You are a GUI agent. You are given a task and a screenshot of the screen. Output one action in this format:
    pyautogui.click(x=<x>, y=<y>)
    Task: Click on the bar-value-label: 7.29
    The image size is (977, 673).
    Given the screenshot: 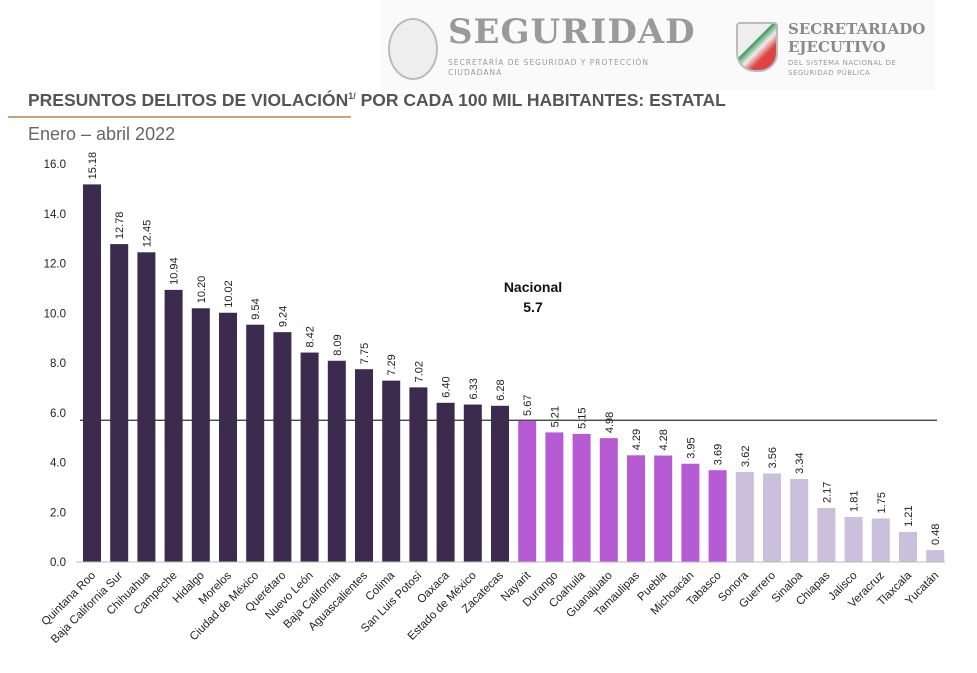 What is the action you would take?
    pyautogui.click(x=392, y=364)
    